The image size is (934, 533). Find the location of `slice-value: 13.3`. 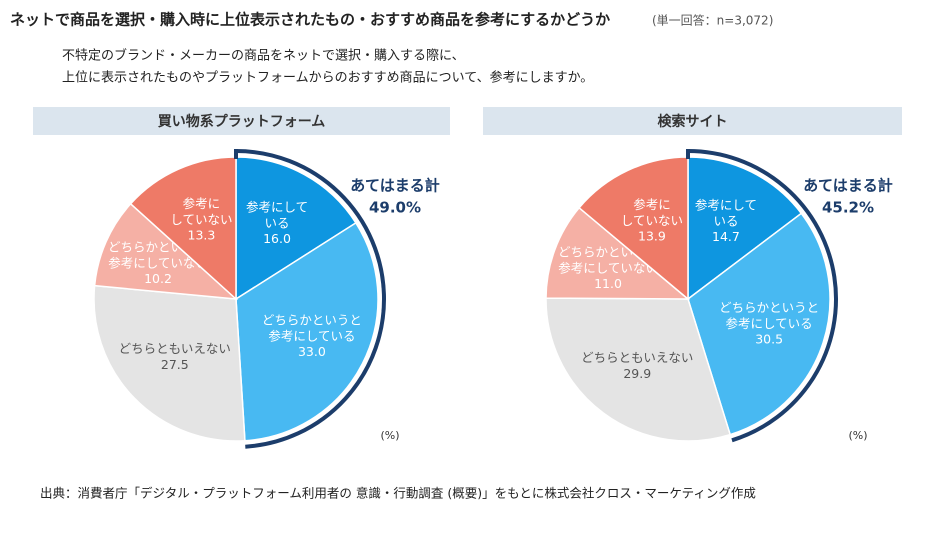

slice-value: 13.3 is located at coordinates (202, 235).